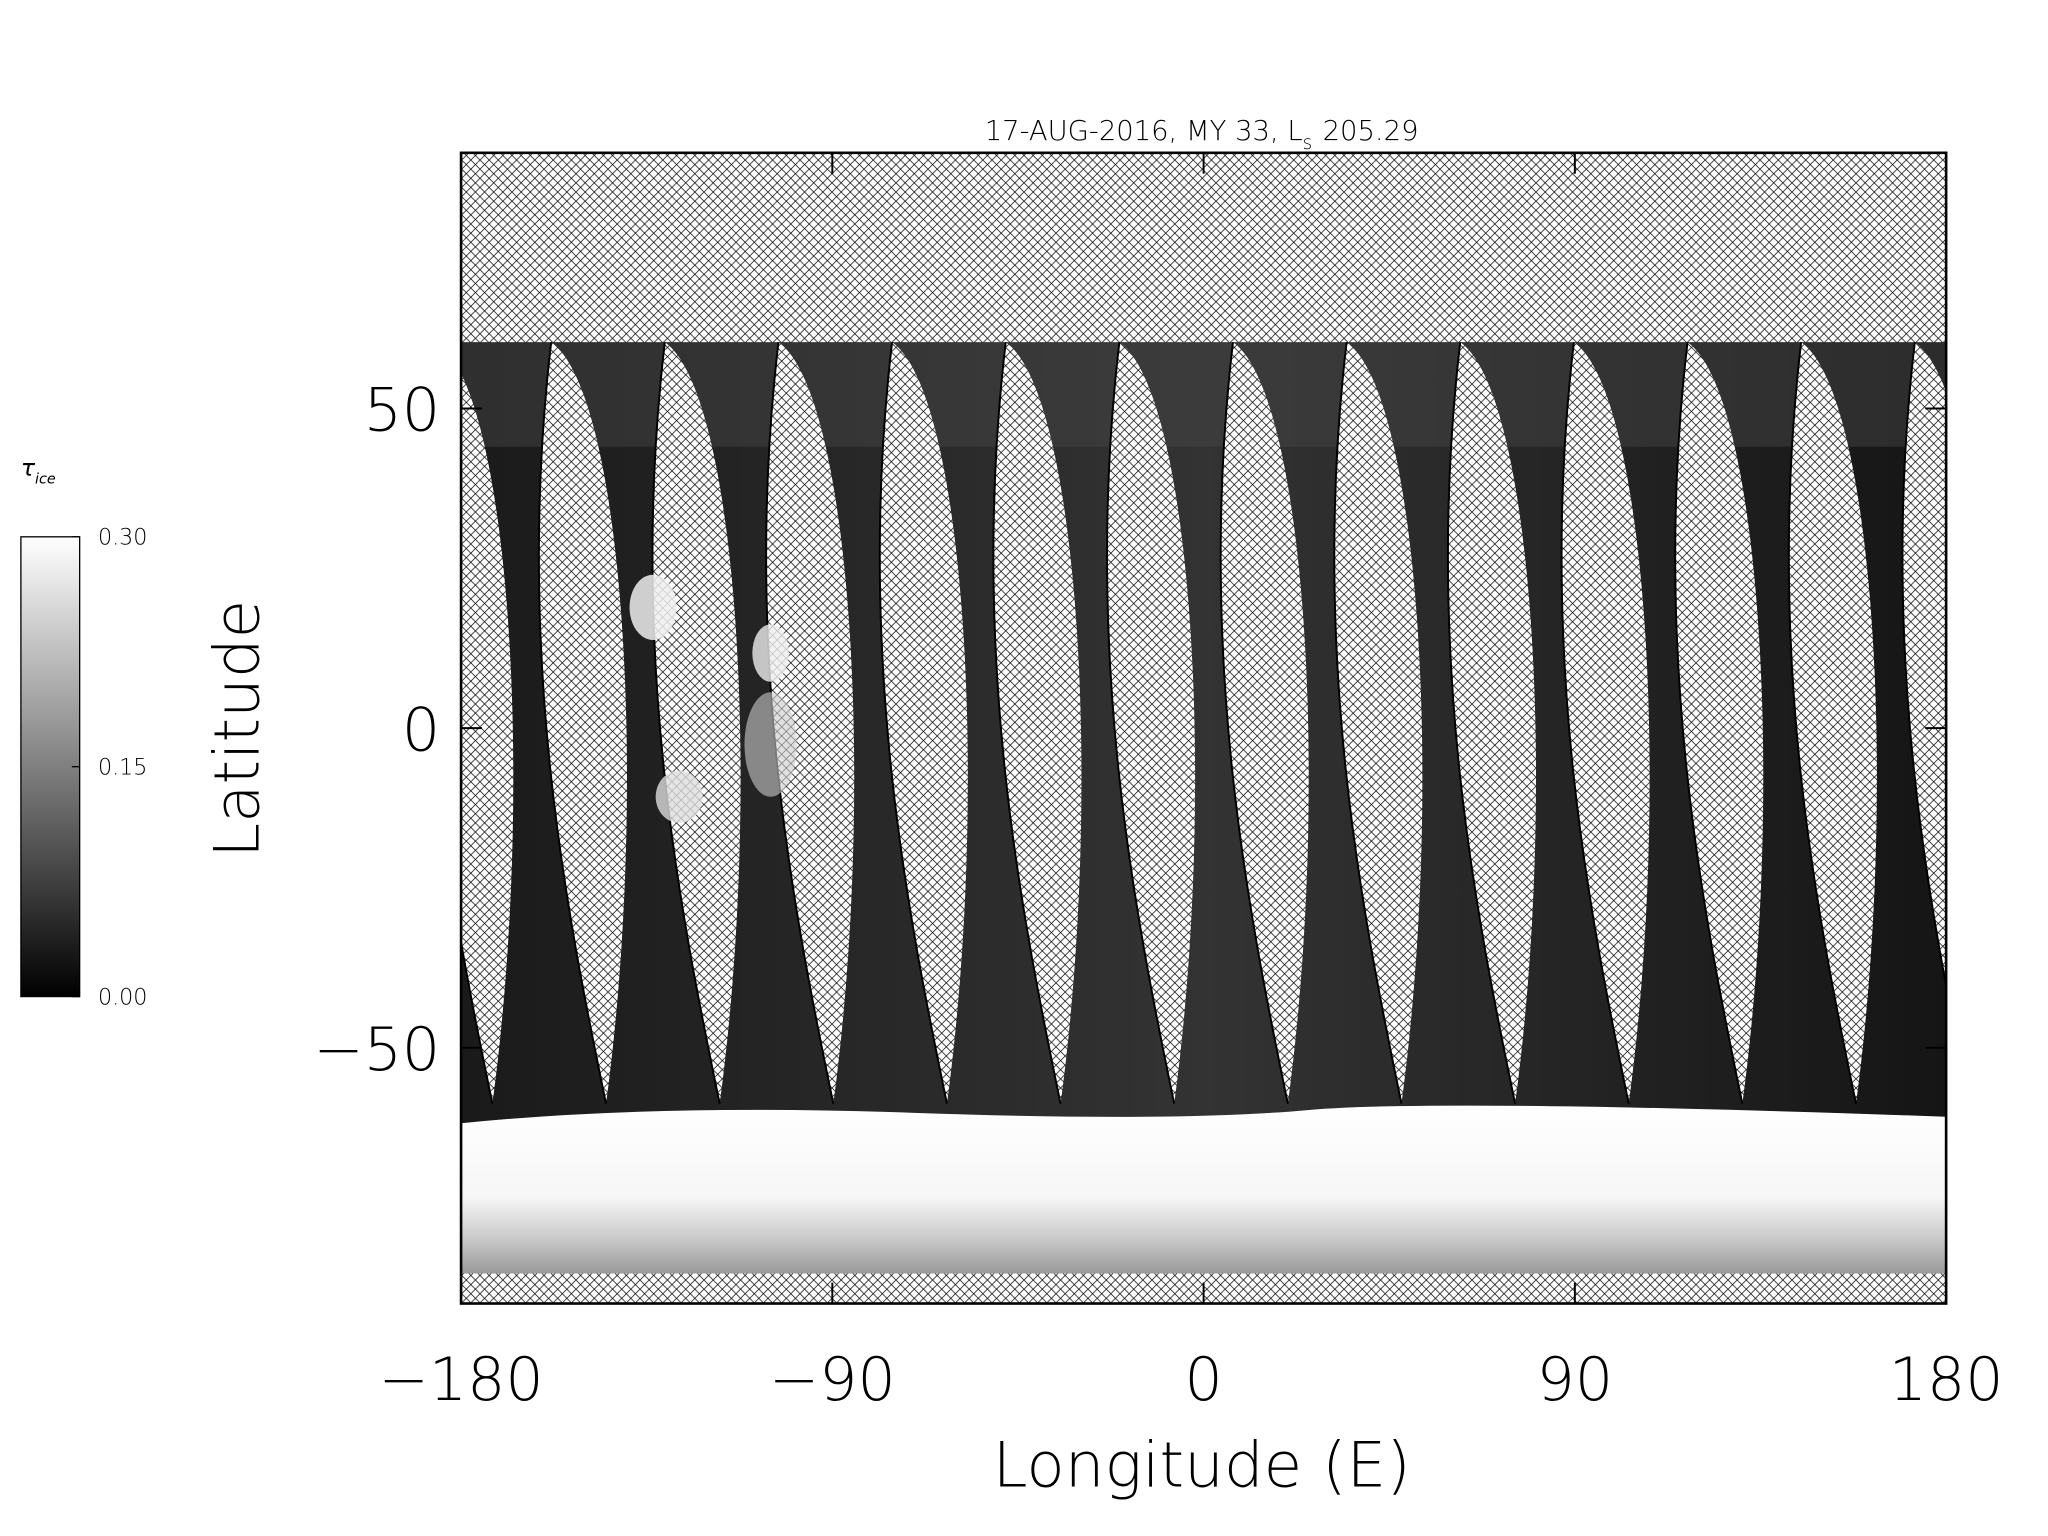  Describe the element at coordinates (461, 1380) in the screenshot. I see `x-tick-label: −180` at that location.